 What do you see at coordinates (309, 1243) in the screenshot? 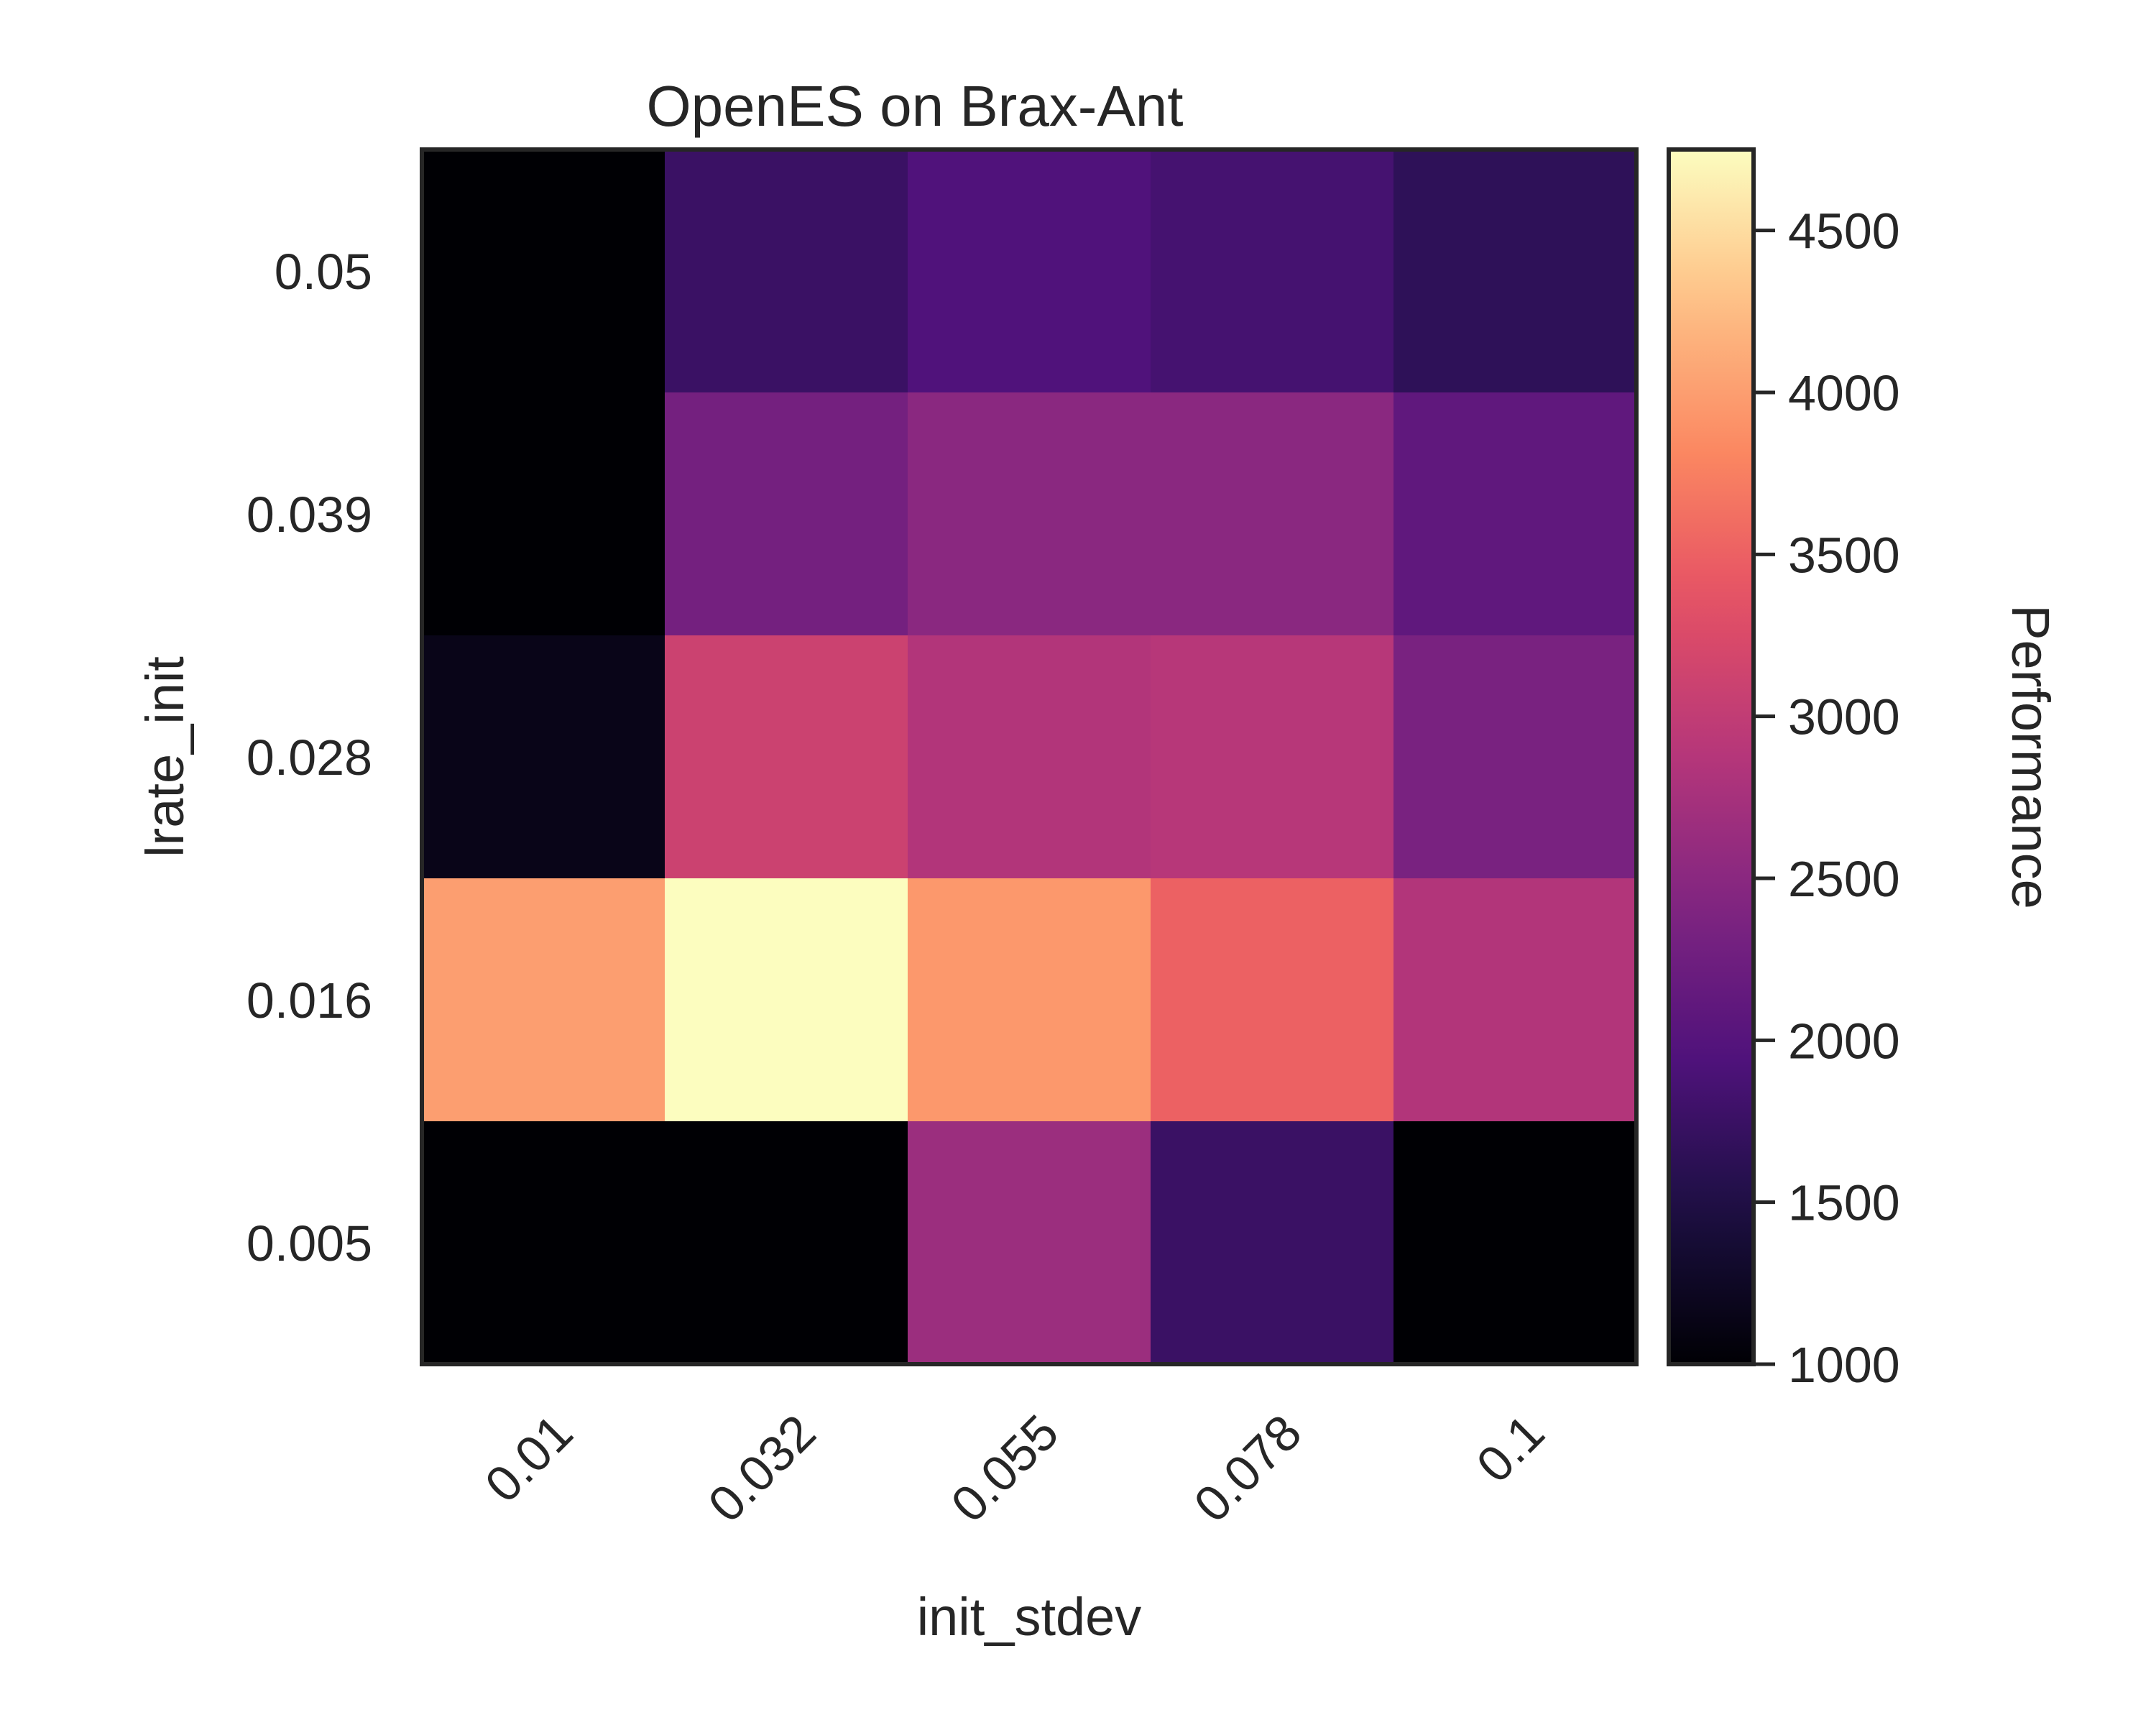
I see `y-tick-label: 0.005` at bounding box center [309, 1243].